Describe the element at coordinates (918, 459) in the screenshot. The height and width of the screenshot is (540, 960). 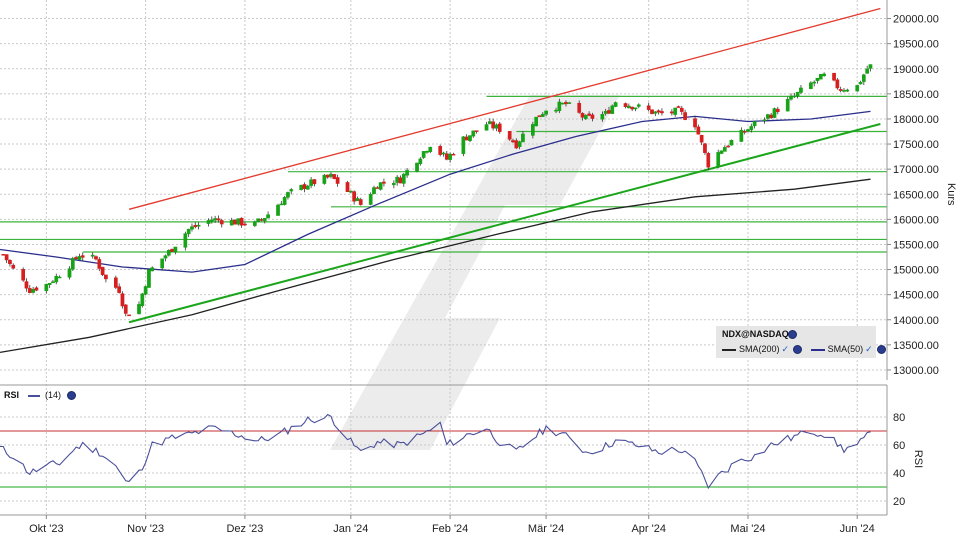
I see `rsi-axis-title: RSI` at that location.